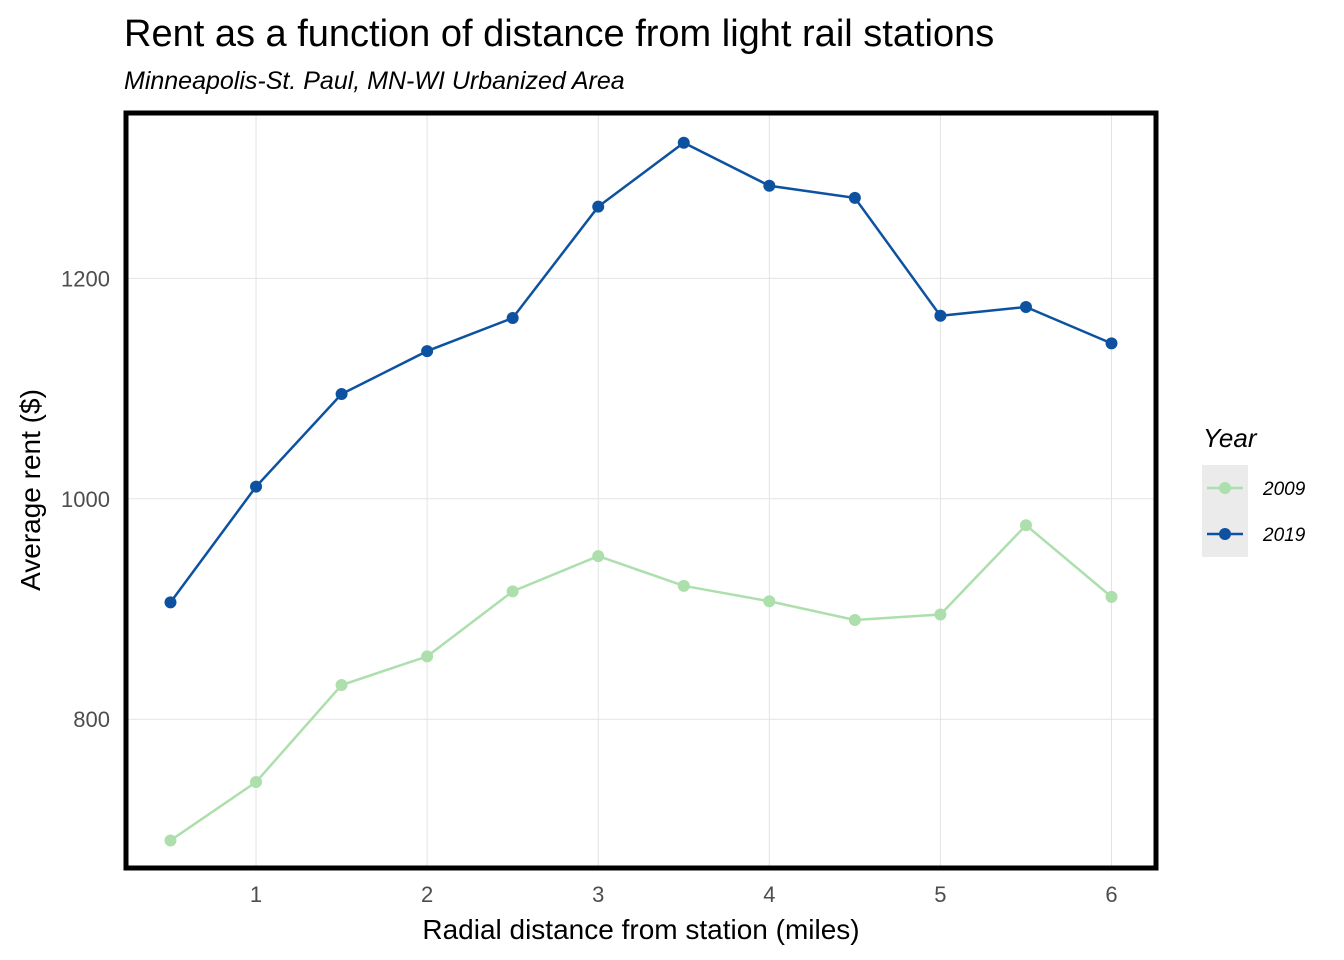 Image resolution: width=1344 pixels, height=960 pixels. I want to click on x-tick-label: 5, so click(940, 894).